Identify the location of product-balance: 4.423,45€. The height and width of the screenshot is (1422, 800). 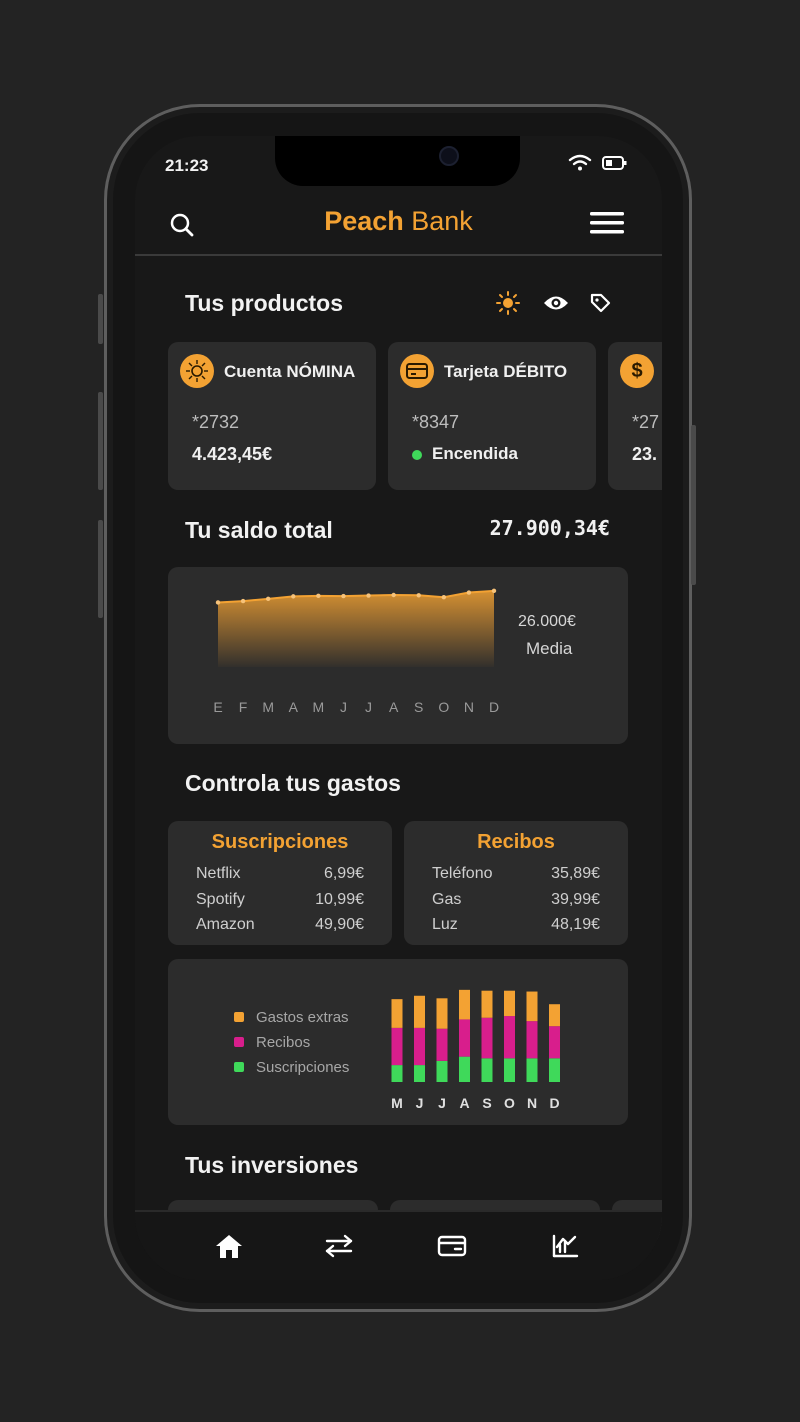
(232, 454).